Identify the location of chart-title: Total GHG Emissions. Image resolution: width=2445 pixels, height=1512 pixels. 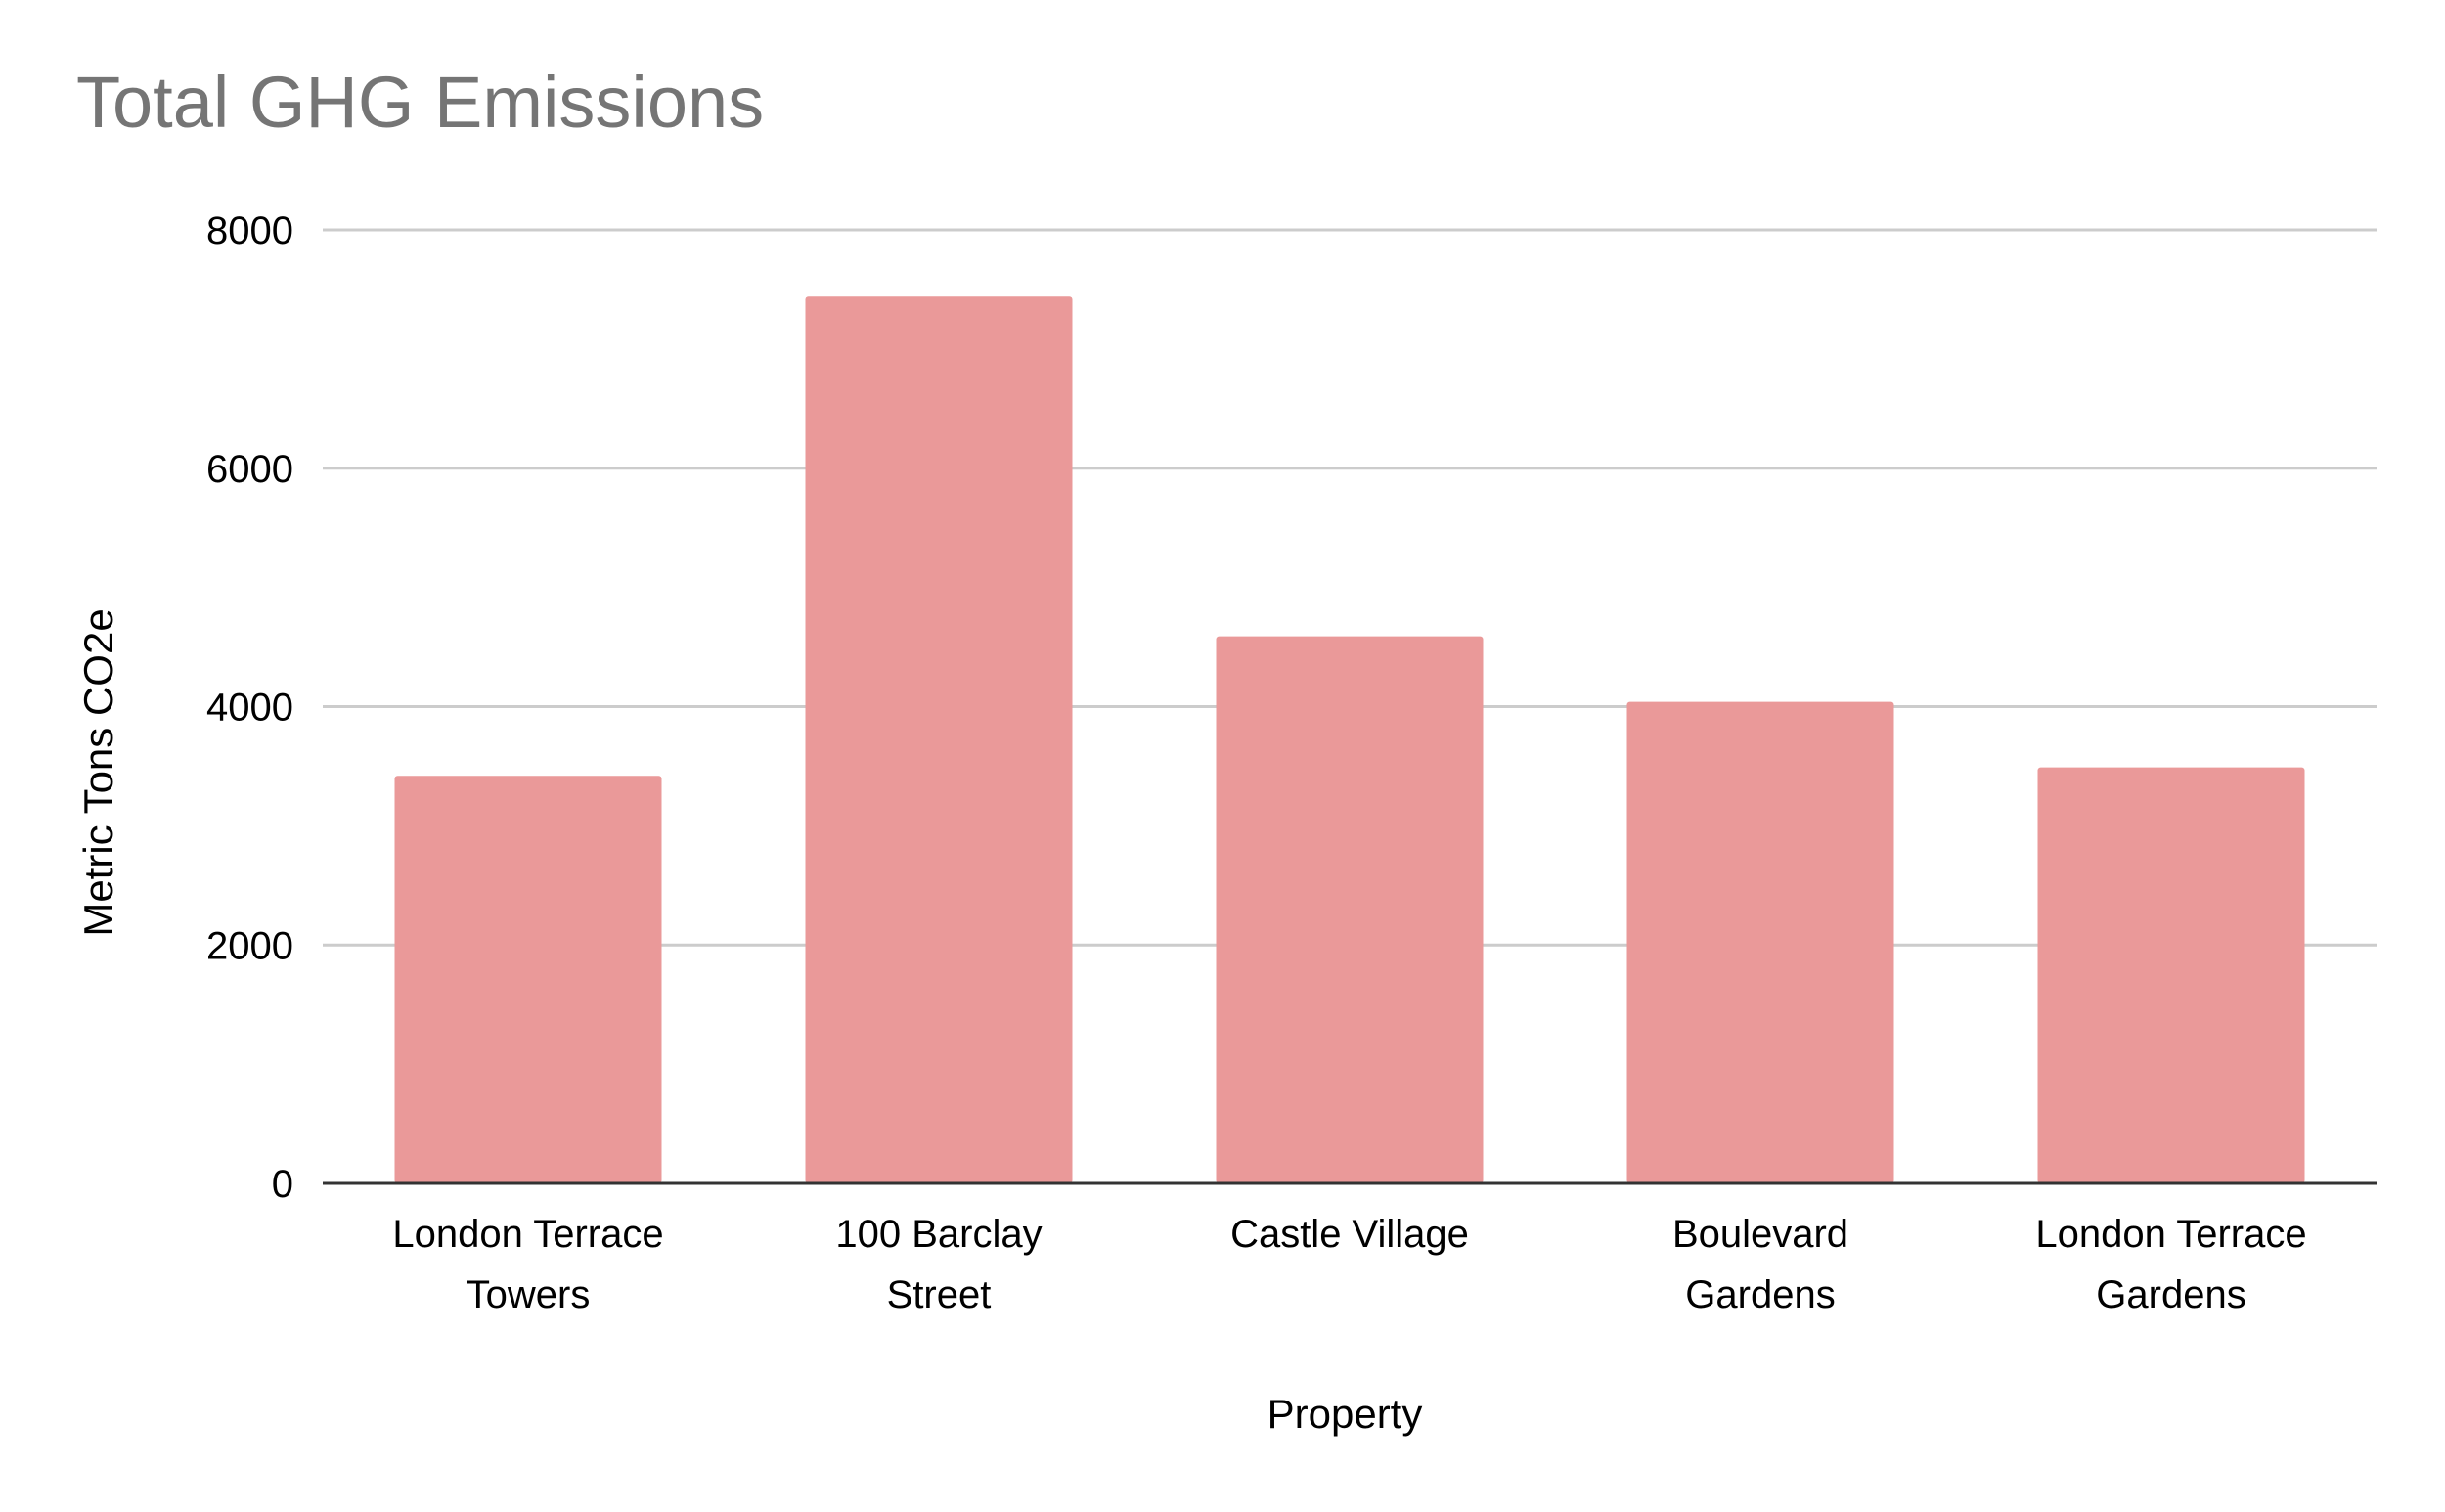
(420, 103).